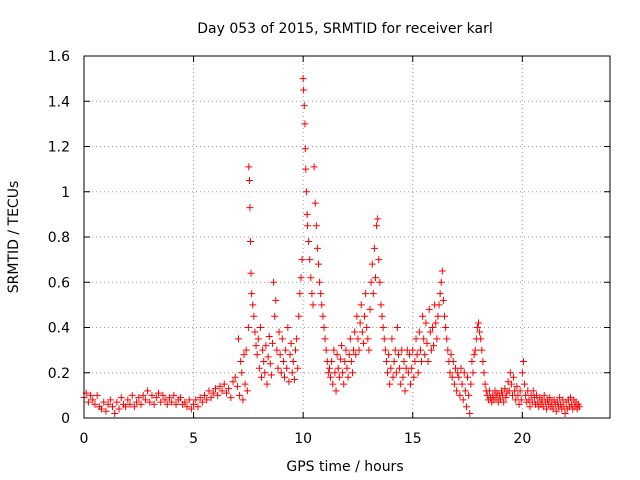 The image size is (640, 480). What do you see at coordinates (522, 439) in the screenshot?
I see `x-tick-label: 20` at bounding box center [522, 439].